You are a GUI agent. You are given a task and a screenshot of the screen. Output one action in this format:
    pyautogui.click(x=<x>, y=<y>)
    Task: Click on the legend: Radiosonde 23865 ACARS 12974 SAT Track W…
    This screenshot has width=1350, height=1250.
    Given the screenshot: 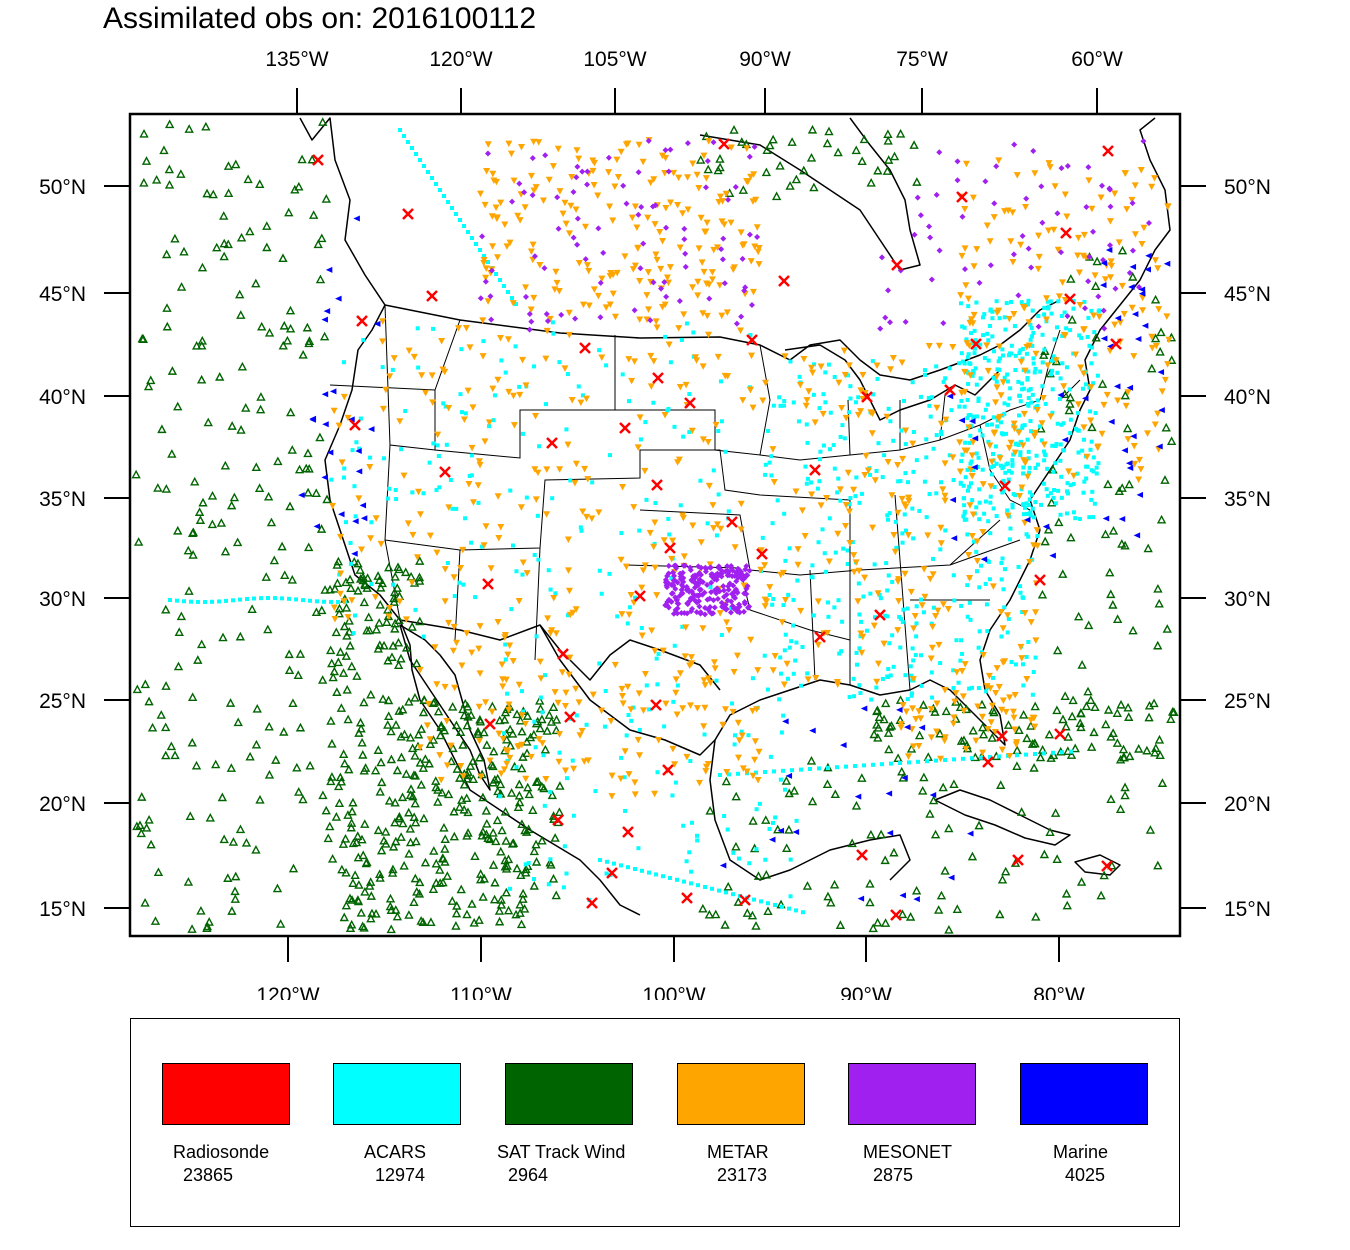 What is the action you would take?
    pyautogui.click(x=655, y=1122)
    